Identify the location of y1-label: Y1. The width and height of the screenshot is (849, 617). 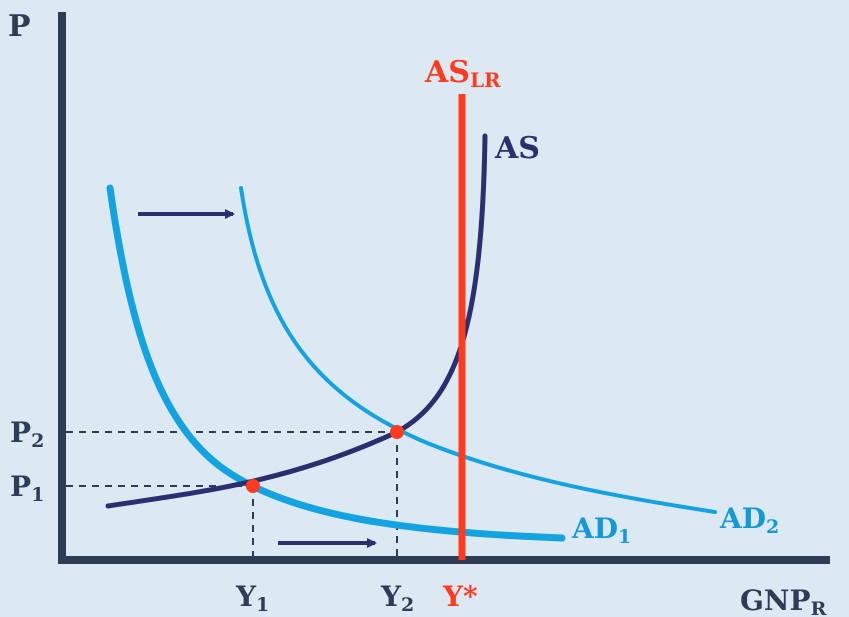
(252, 598).